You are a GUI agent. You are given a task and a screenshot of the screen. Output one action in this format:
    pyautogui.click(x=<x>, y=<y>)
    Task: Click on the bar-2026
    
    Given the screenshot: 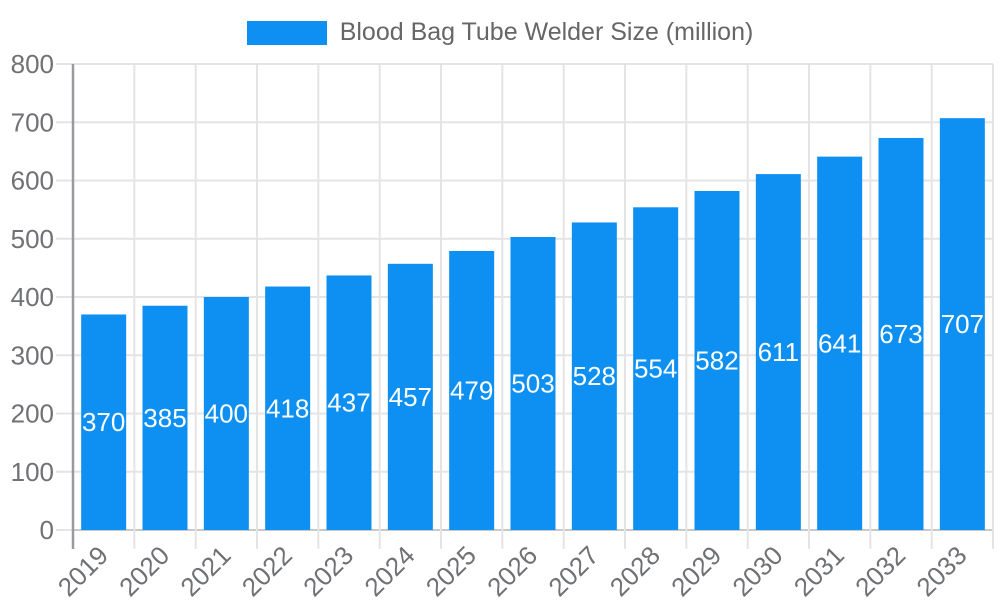 What is the action you would take?
    pyautogui.click(x=533, y=383)
    